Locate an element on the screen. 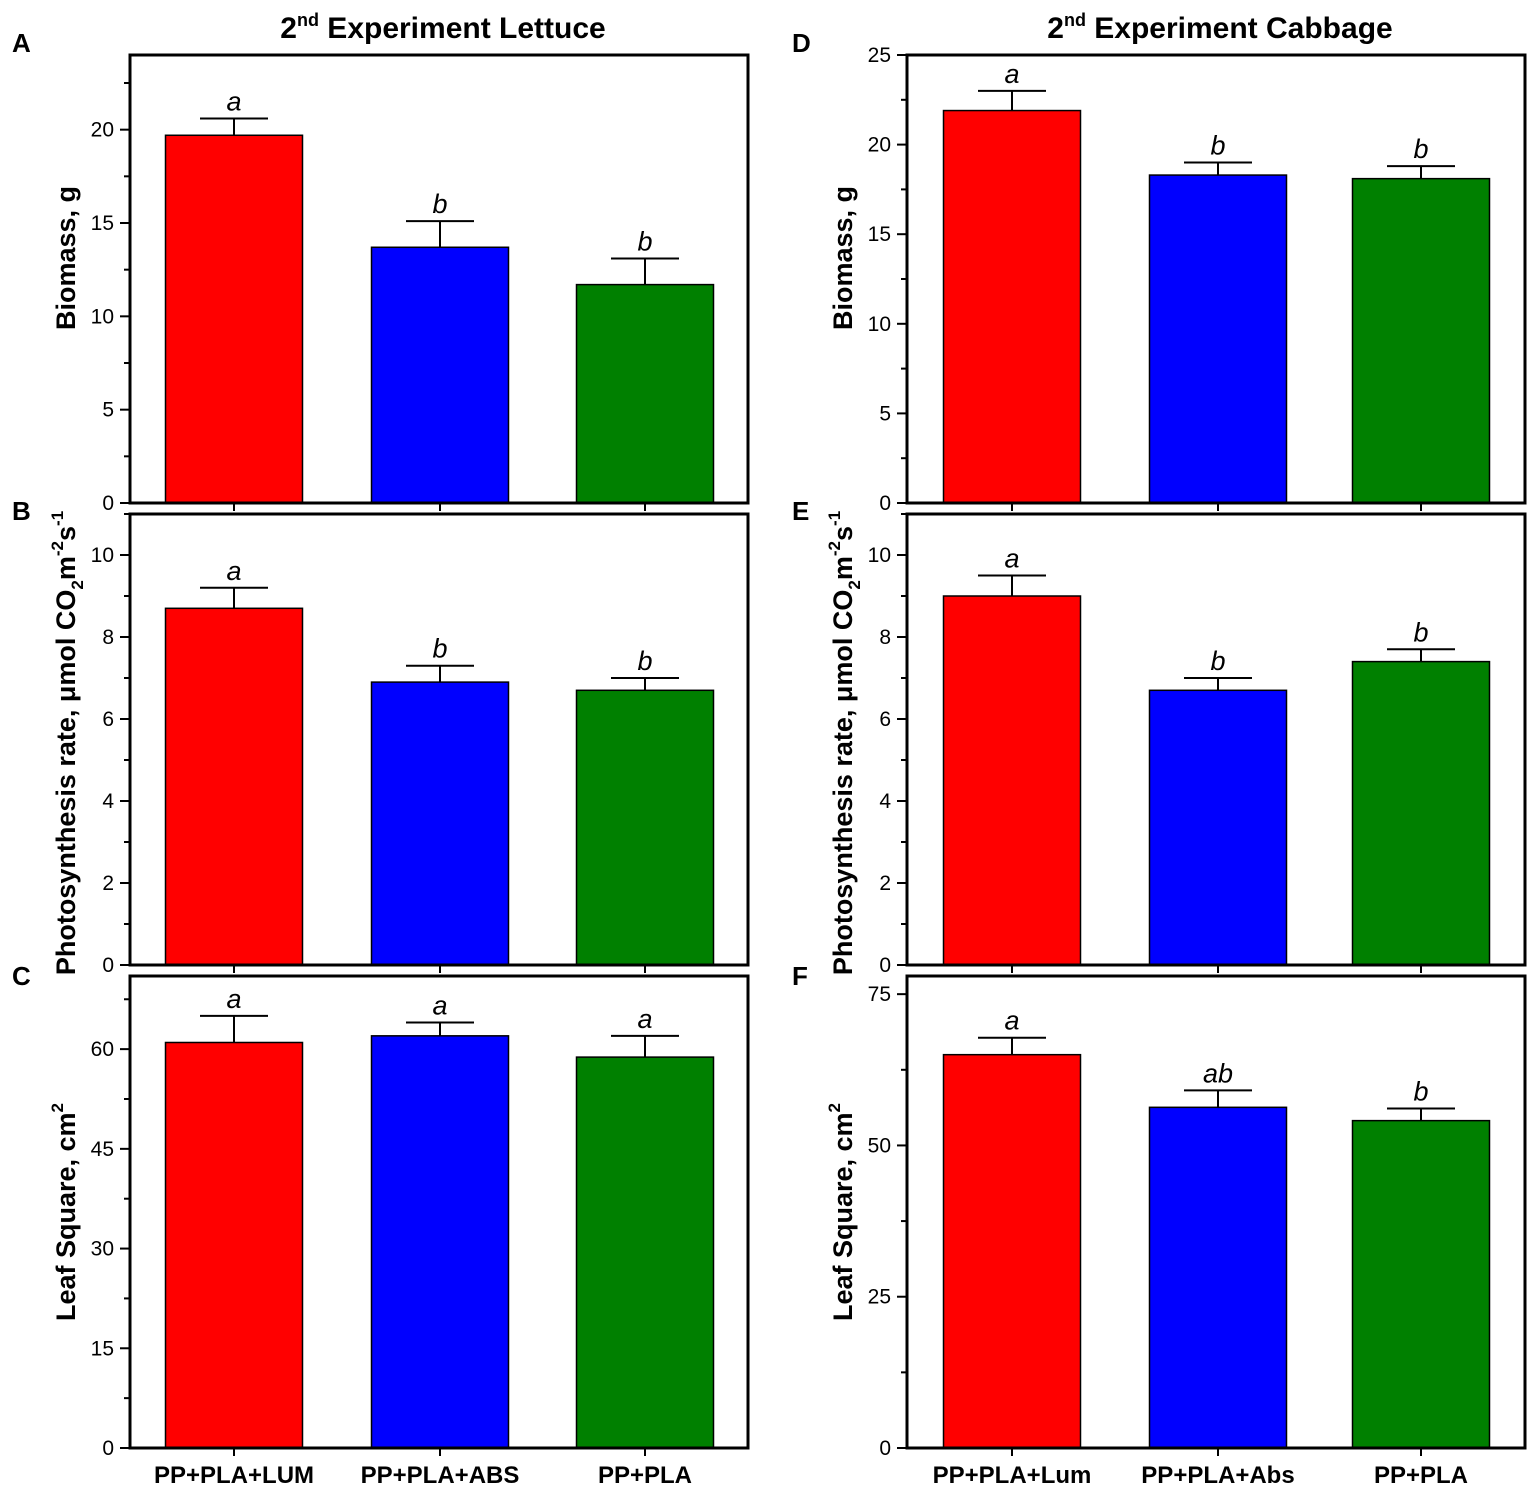  panel-E-ylabel-sup2: -1 is located at coordinates (834, 518).